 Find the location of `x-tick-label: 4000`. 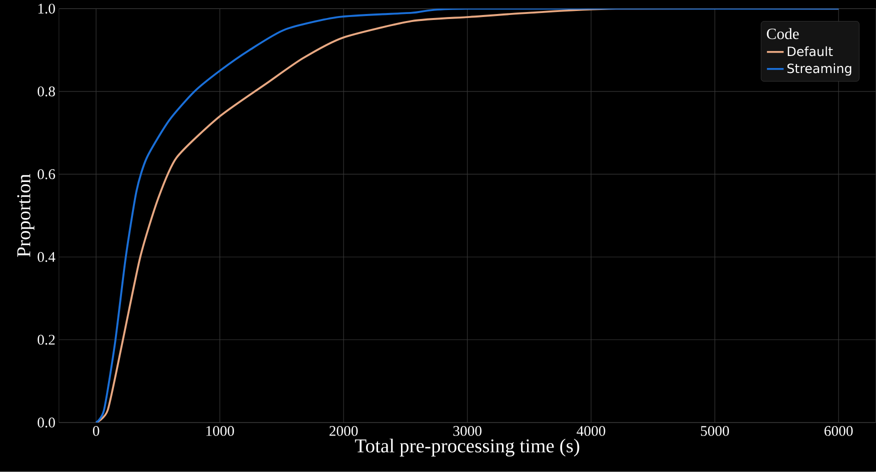

x-tick-label: 4000 is located at coordinates (591, 431).